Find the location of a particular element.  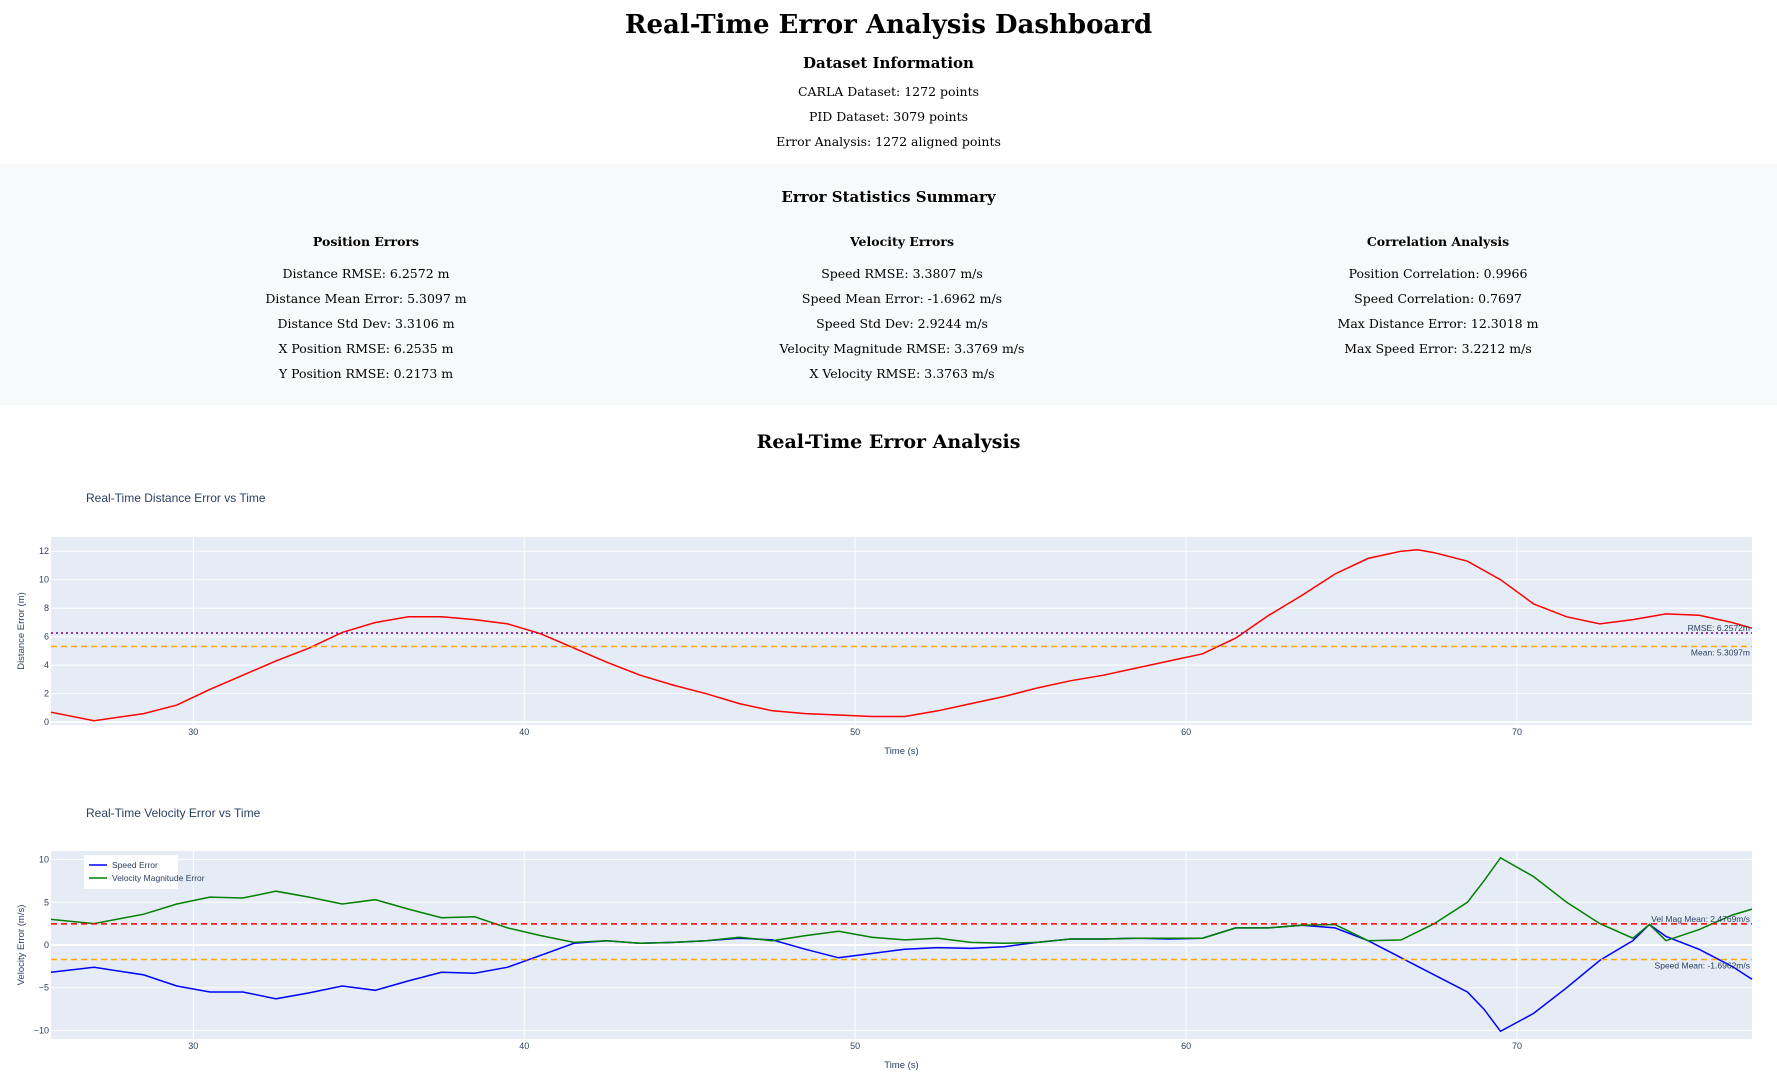

y-axis-label: Distance Error (m) is located at coordinates (21, 631).